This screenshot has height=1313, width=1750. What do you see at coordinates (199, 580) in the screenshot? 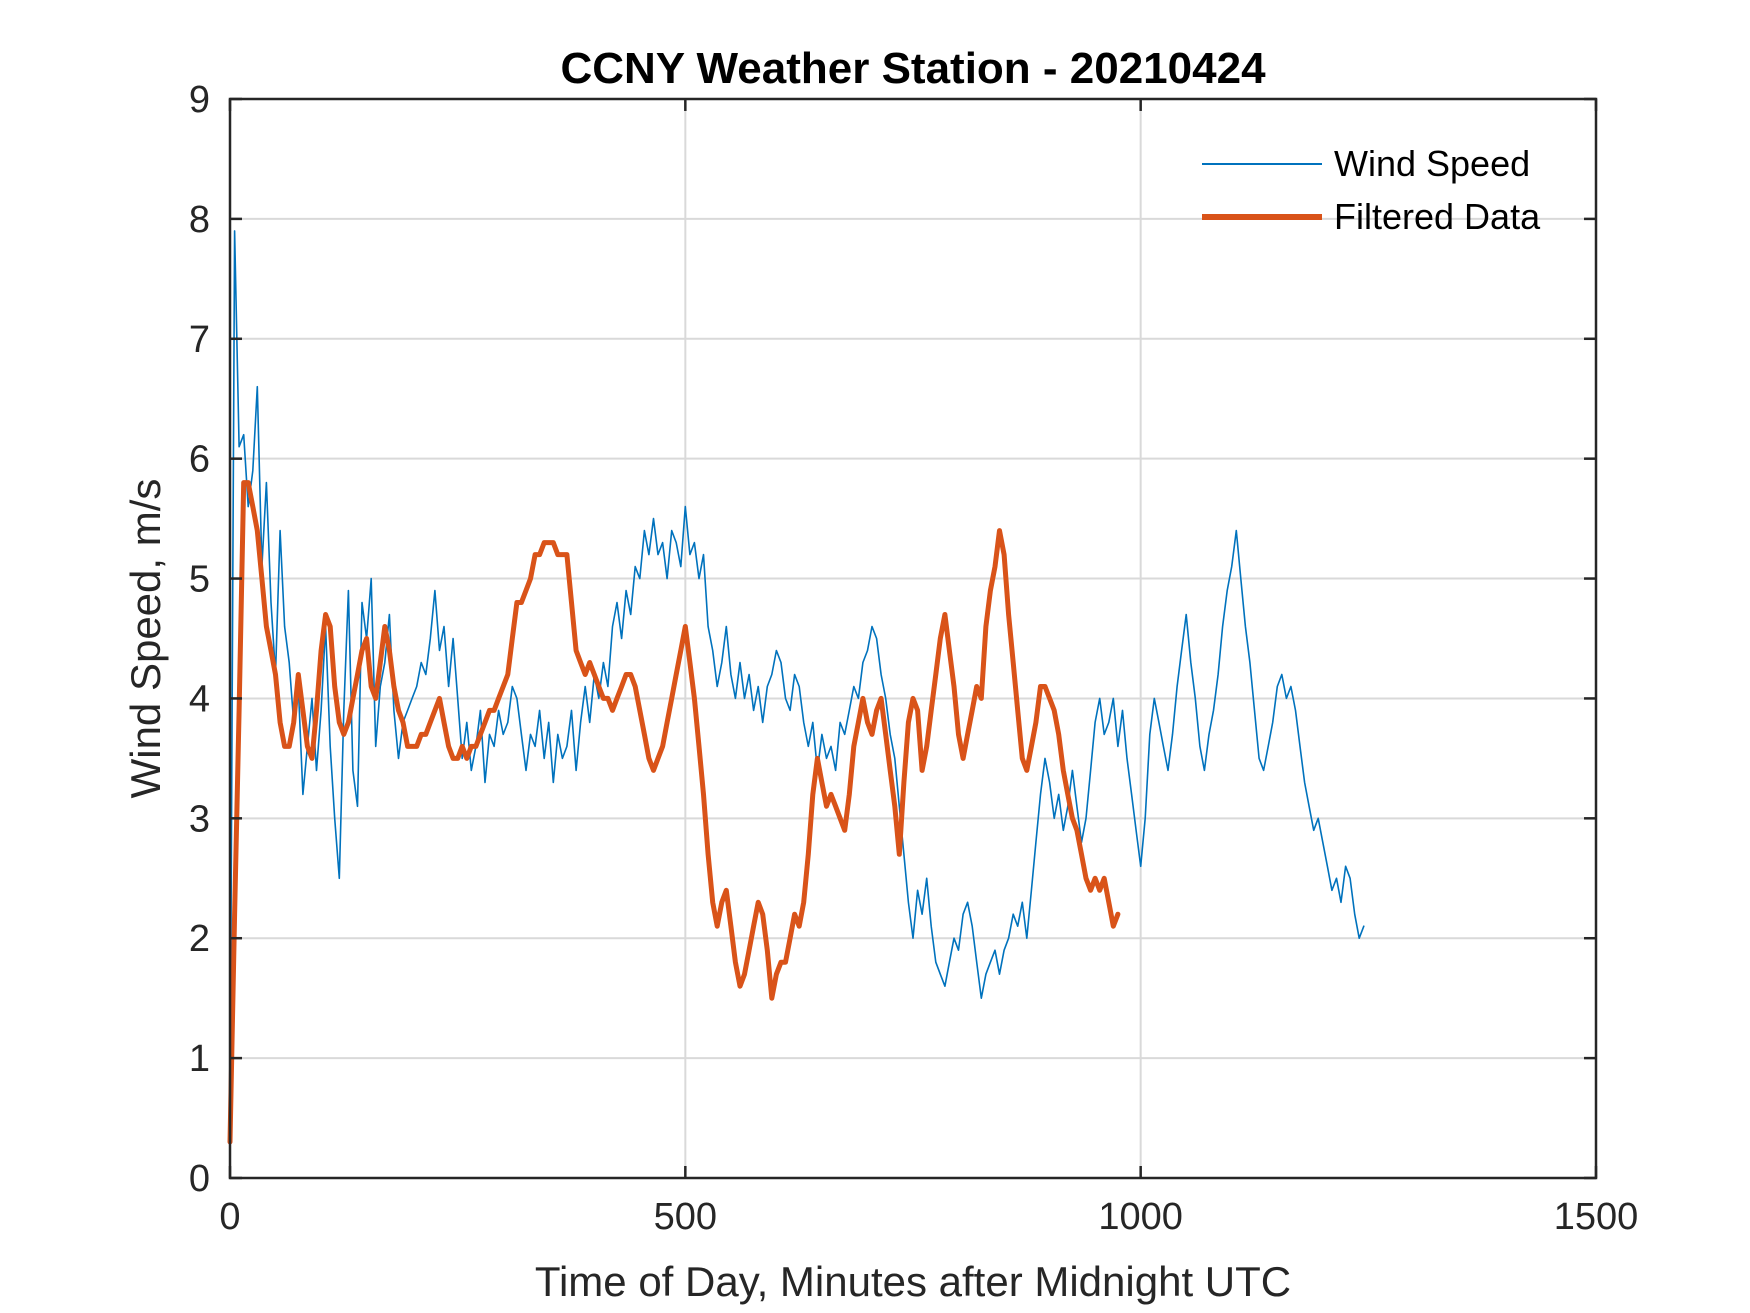
I see `y-tick-label: 5` at bounding box center [199, 580].